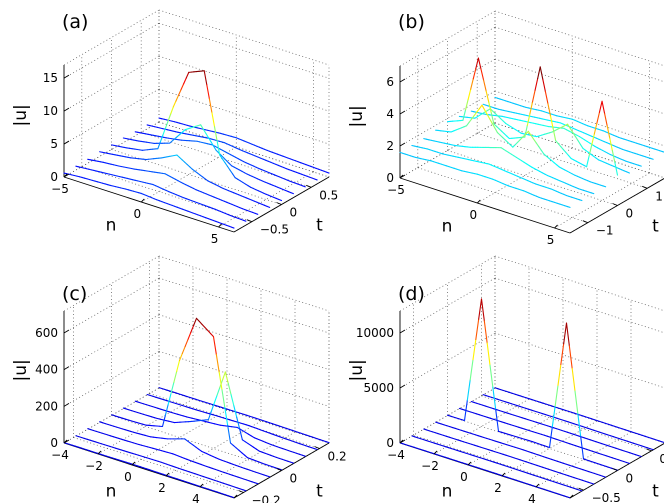  I want to click on n-tick-label: 5, so click(551, 240).